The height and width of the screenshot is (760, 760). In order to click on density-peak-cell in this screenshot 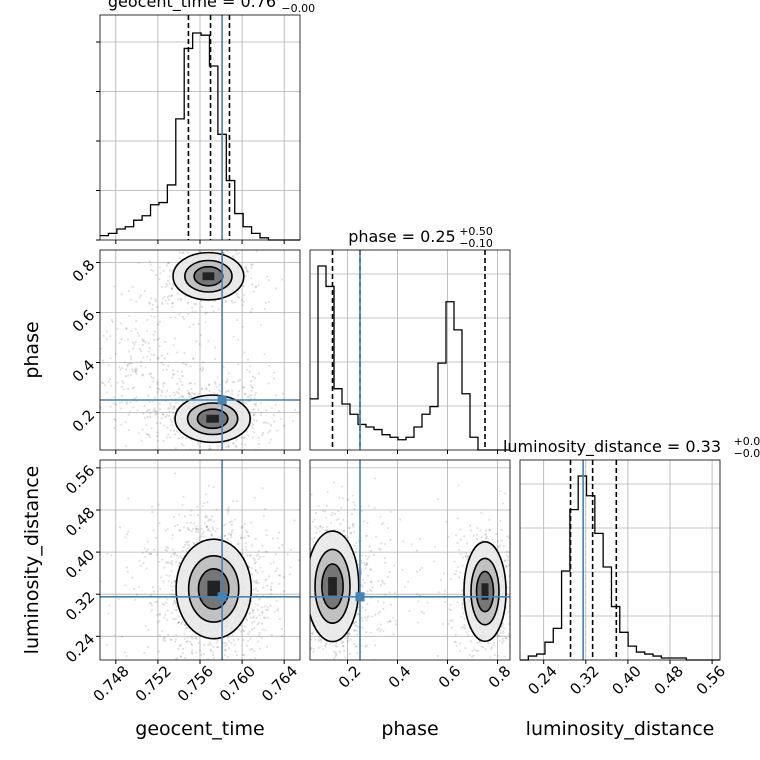, I will do `click(208, 276)`.